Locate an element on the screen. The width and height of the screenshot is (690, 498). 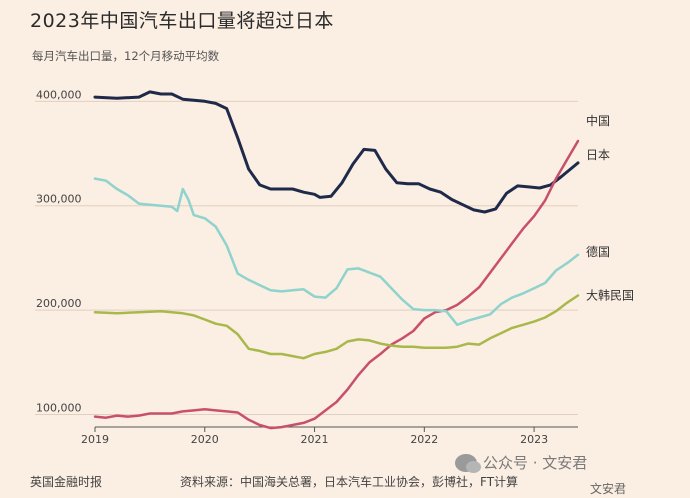
watermark-text: 公众号 · 文安君 is located at coordinates (535, 463).